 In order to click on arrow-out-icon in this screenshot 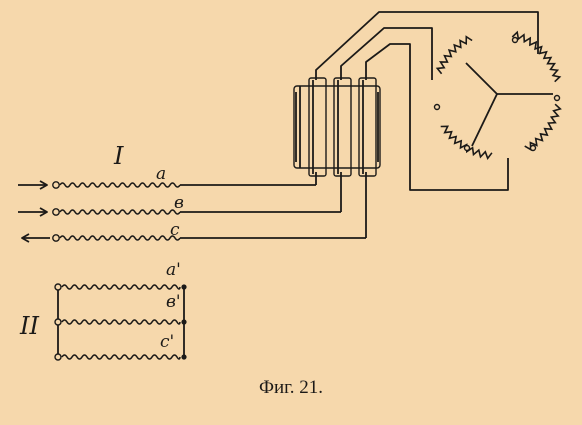, I will do `click(25, 238)`.